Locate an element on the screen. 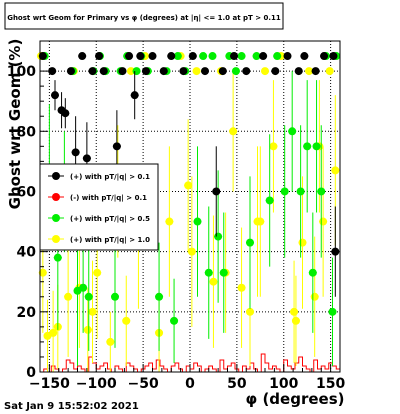 The width and height of the screenshot is (400, 414). legend-box is located at coordinates (99, 207).